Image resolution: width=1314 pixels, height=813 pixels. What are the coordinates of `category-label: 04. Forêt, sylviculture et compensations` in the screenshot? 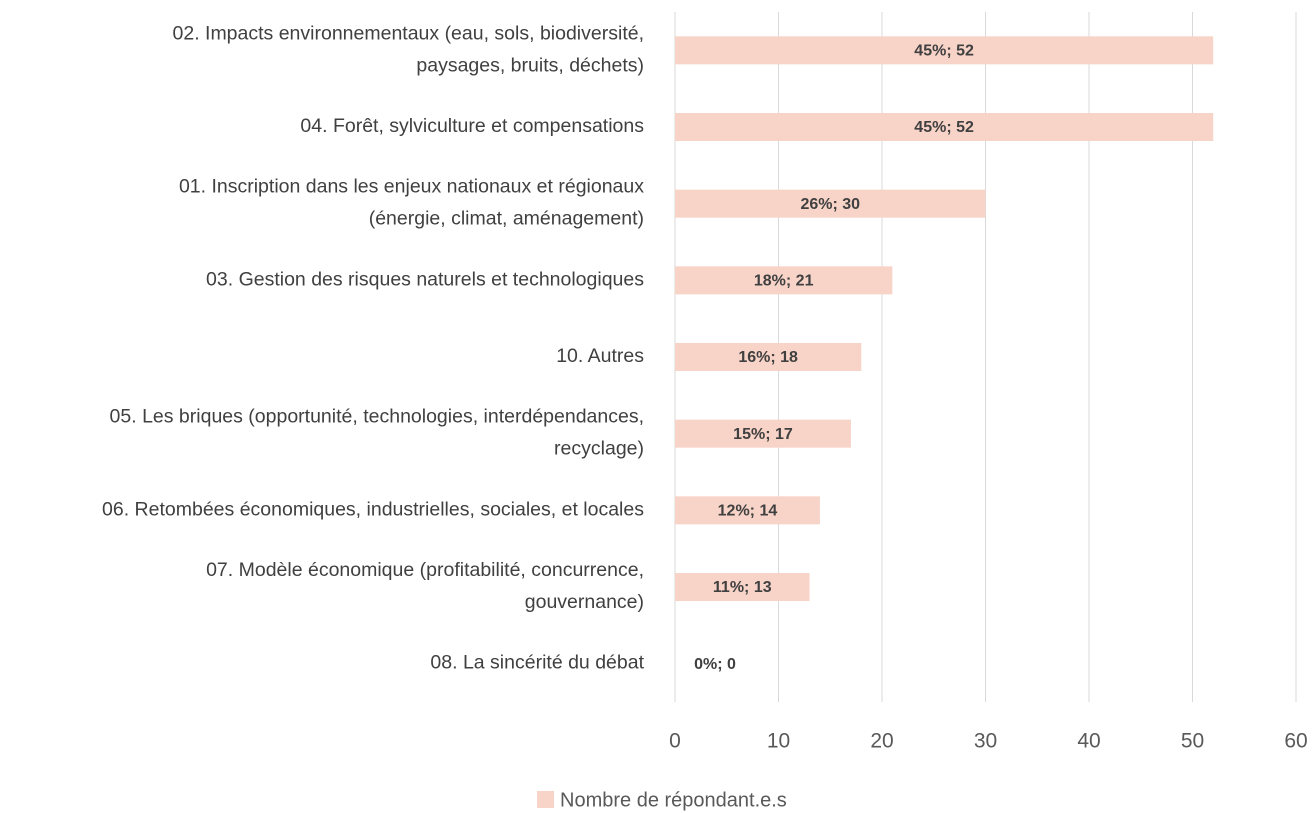 It's located at (472, 126).